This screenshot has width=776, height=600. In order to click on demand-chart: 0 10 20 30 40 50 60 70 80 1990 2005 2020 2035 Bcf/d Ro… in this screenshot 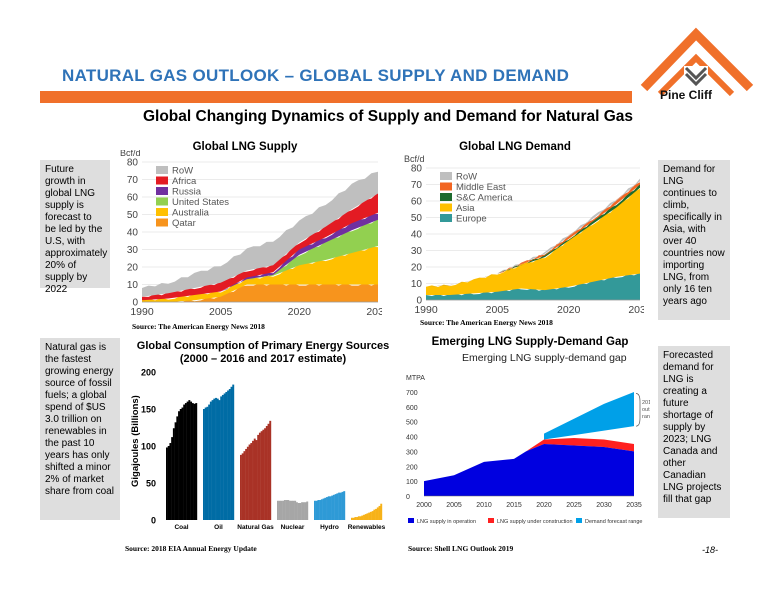, I will do `click(524, 235)`.